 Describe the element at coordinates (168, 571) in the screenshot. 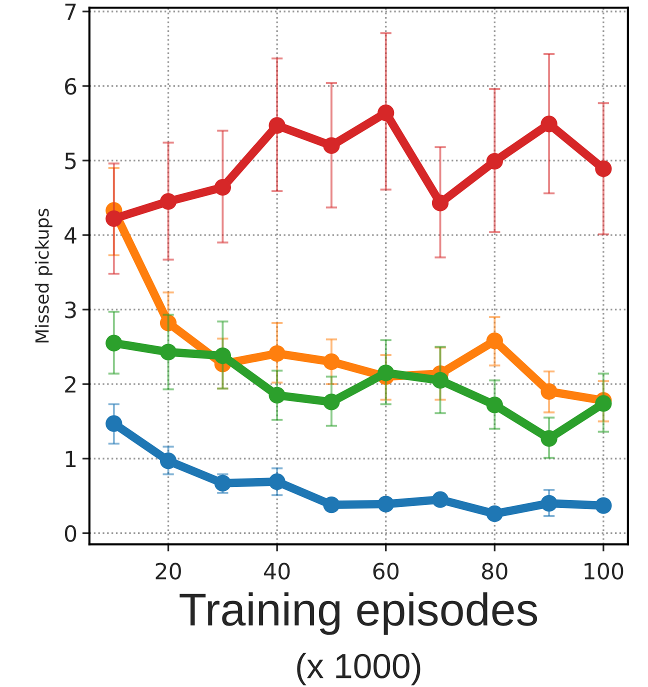

I see `x-tick-label: 20` at that location.